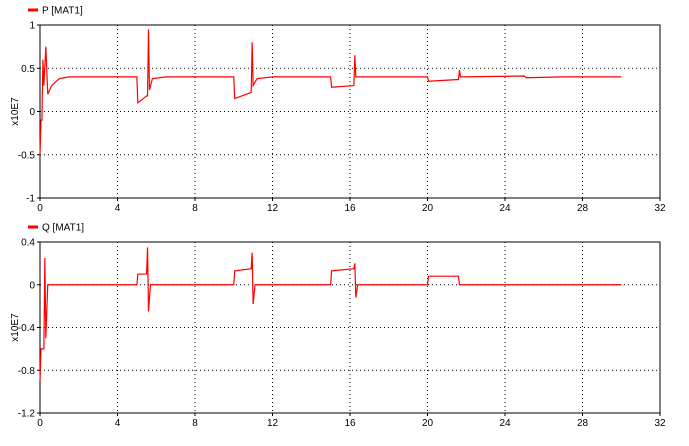  Describe the element at coordinates (28, 243) in the screenshot. I see `y-tick-label: 0.4` at that location.